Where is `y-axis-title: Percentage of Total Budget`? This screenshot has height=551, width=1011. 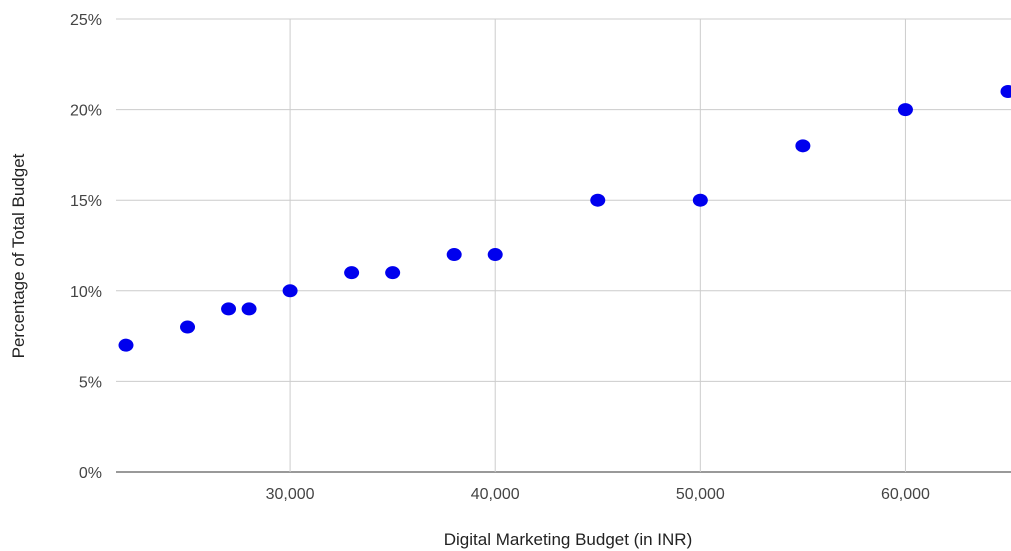 y-axis-title: Percentage of Total Budget is located at coordinates (18, 255).